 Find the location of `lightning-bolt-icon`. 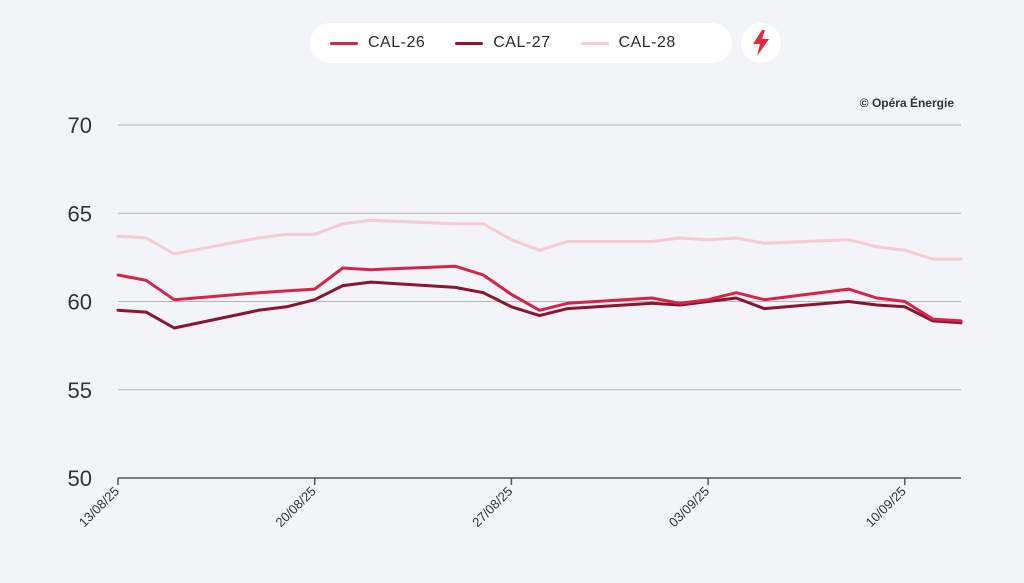

lightning-bolt-icon is located at coordinates (761, 43).